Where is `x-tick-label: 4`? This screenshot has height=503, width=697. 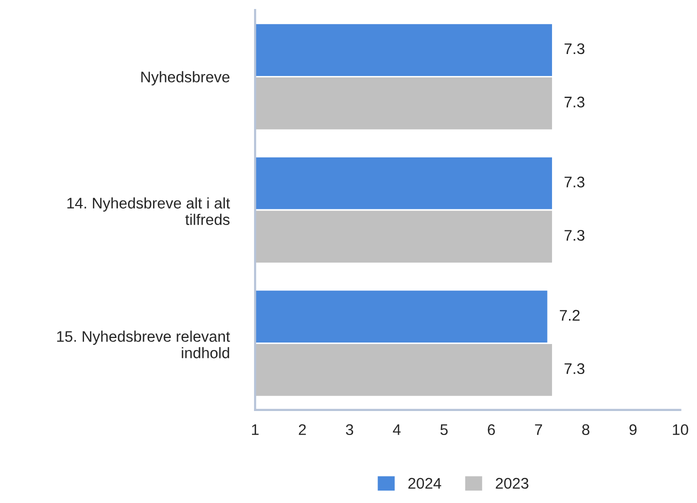
x-tick-label: 4 is located at coordinates (396, 429).